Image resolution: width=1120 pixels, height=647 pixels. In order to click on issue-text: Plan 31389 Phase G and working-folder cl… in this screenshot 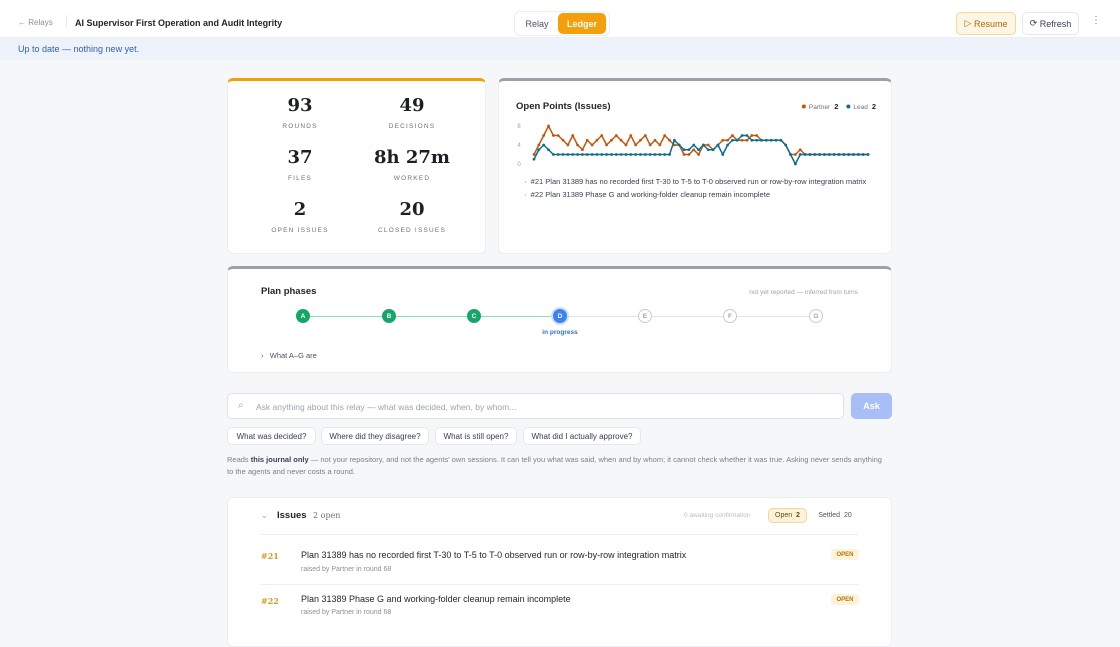, I will do `click(436, 599)`.